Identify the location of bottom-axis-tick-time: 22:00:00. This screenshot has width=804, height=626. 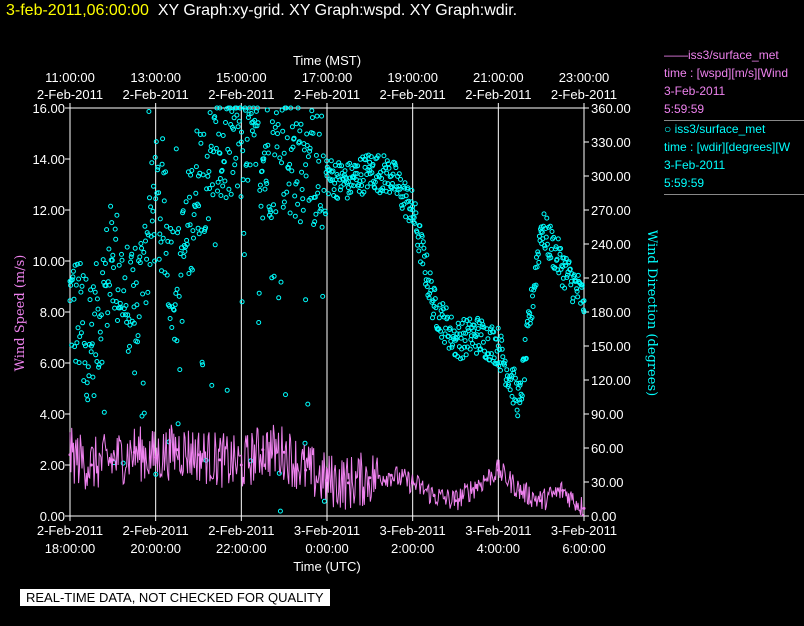
(241, 548).